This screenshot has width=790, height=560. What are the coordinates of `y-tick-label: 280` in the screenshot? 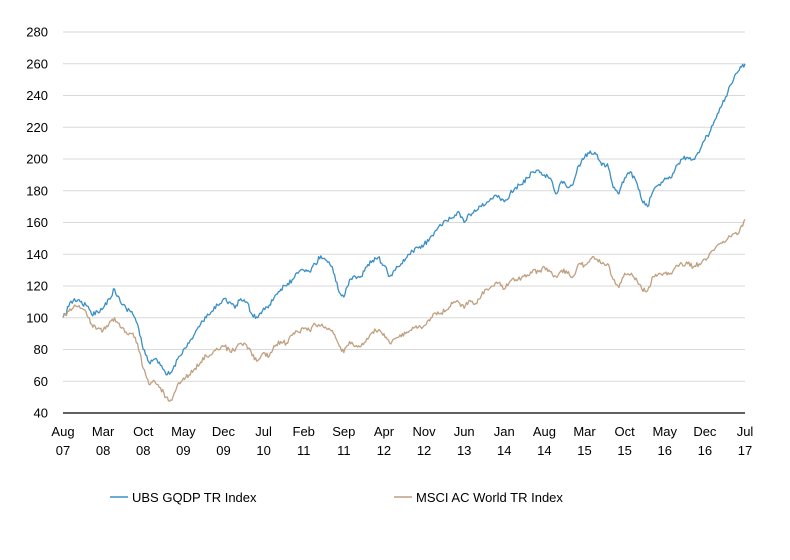 It's located at (37, 32).